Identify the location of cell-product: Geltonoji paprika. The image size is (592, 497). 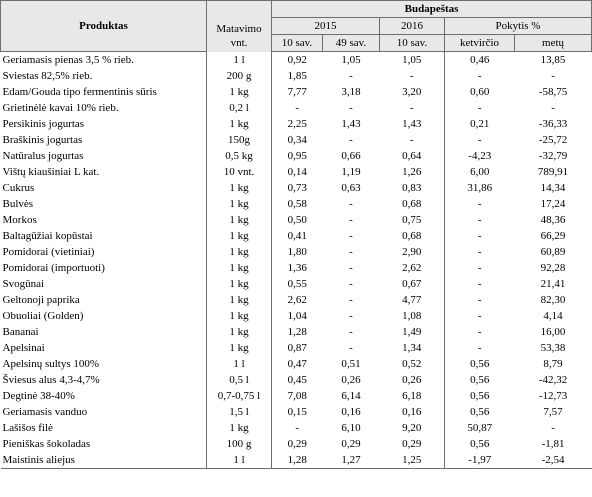
(103, 300).